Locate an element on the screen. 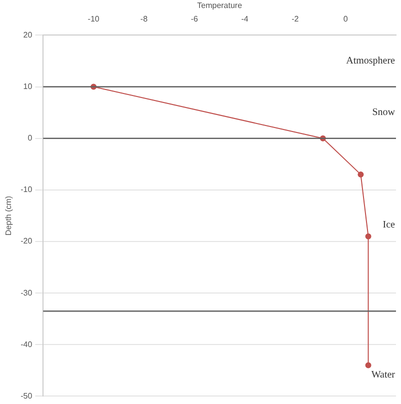 The height and width of the screenshot is (404, 401). y-tick-label: -20 is located at coordinates (26, 241).